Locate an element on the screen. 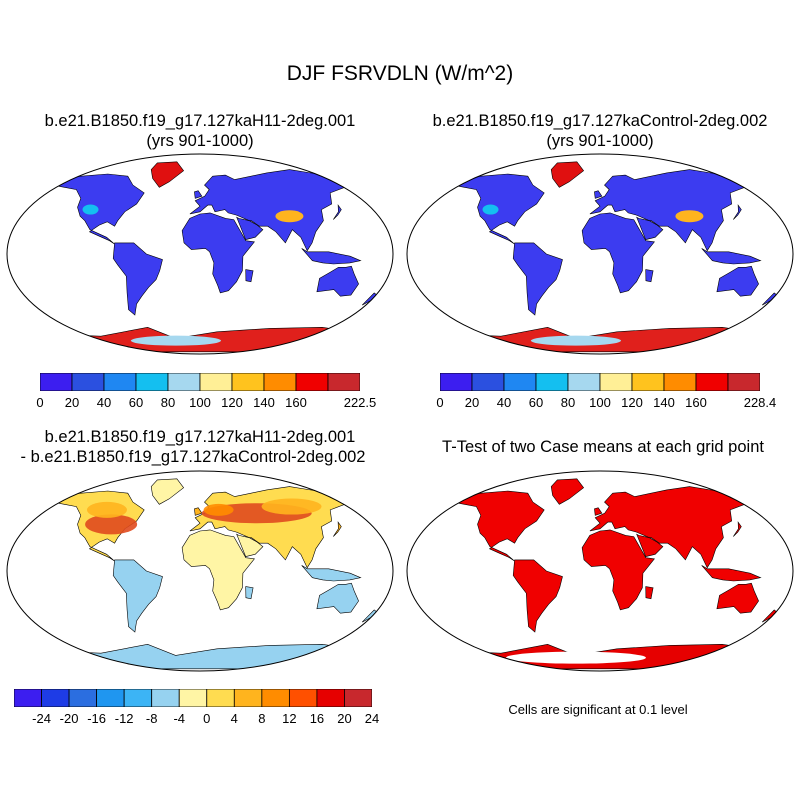 Image resolution: width=800 pixels, height=800 pixels. colorbar-tick-label: -4 is located at coordinates (179, 718).